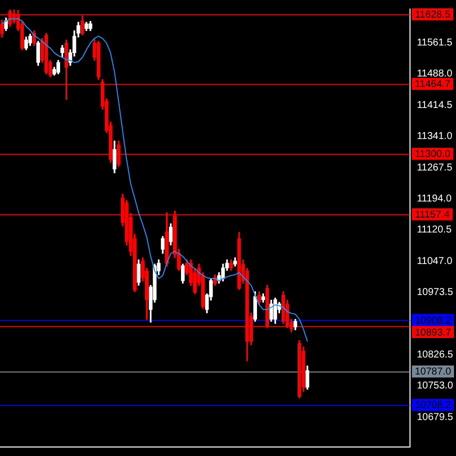 This screenshot has width=456, height=456. Describe the element at coordinates (434, 261) in the screenshot. I see `y-tick-label: 11047.0` at that location.